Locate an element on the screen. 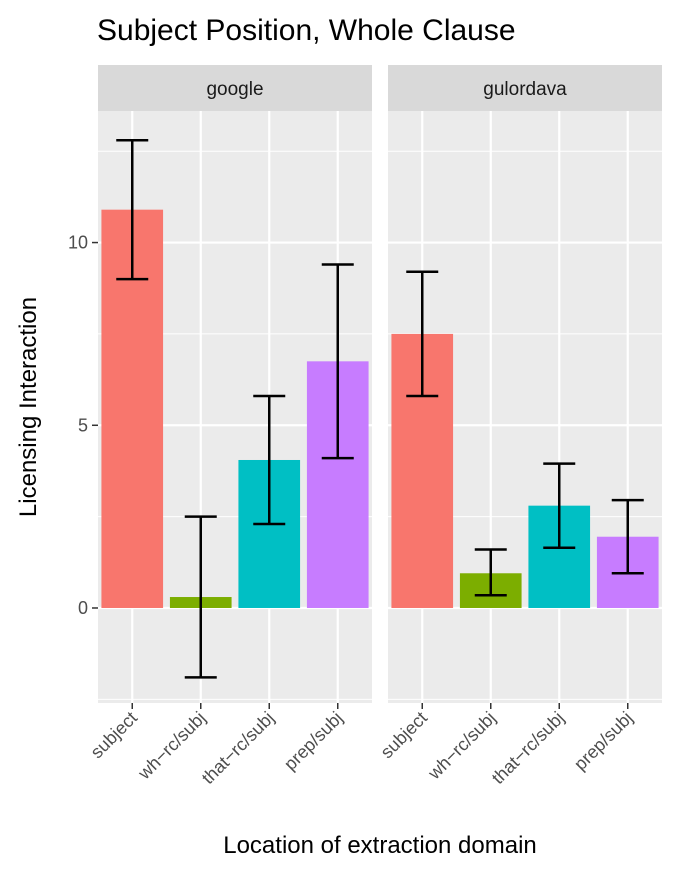 The width and height of the screenshot is (677, 869). y-tick-label: 0 is located at coordinates (83, 608).